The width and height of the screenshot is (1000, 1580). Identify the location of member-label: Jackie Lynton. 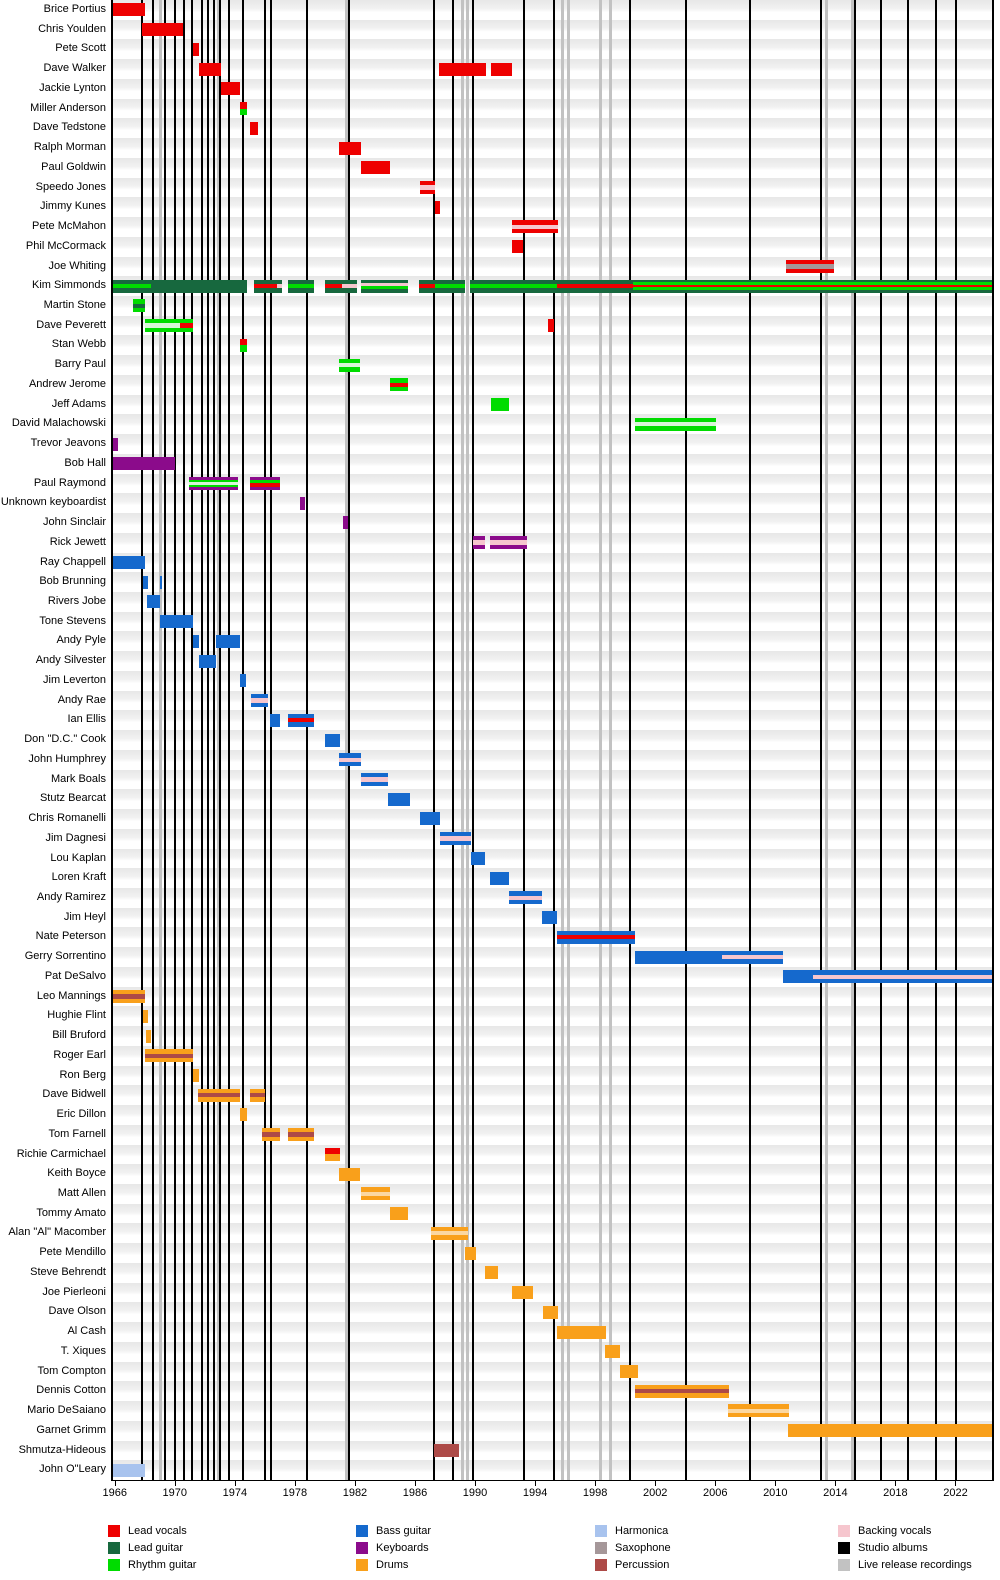
(72, 87).